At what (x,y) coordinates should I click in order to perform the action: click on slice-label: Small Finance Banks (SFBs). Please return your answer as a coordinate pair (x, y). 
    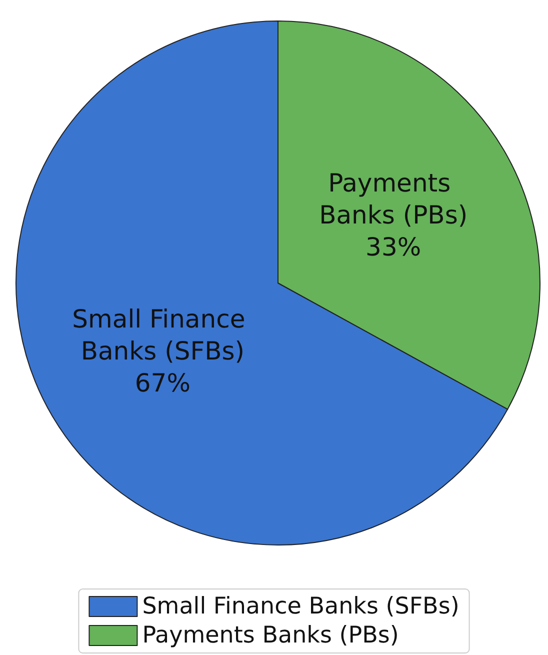
    Looking at the image, I should click on (163, 335).